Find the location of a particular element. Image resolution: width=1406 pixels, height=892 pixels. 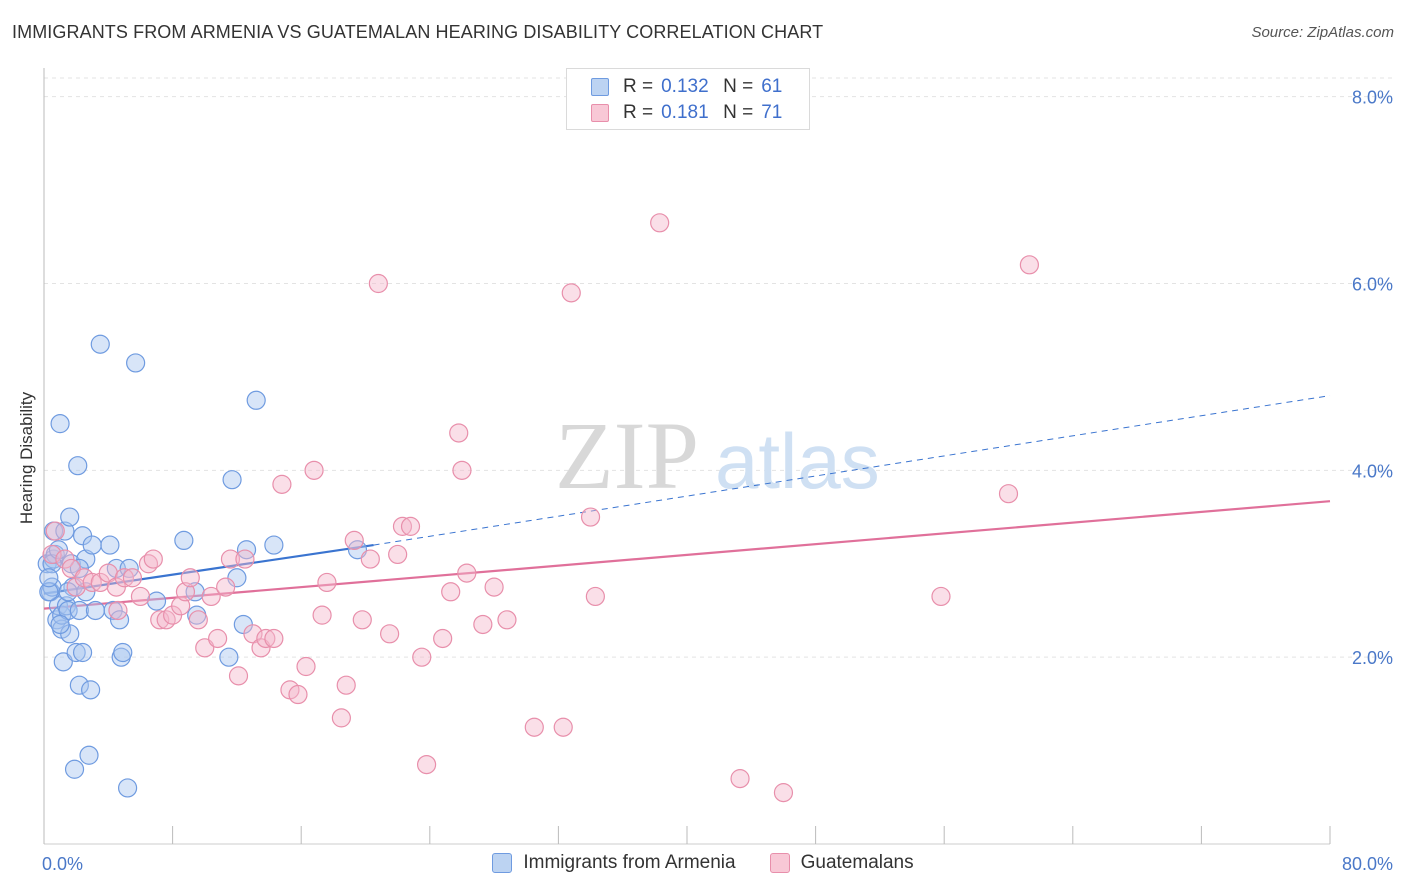

watermark: ZIP atlas is located at coordinates (717, 455).